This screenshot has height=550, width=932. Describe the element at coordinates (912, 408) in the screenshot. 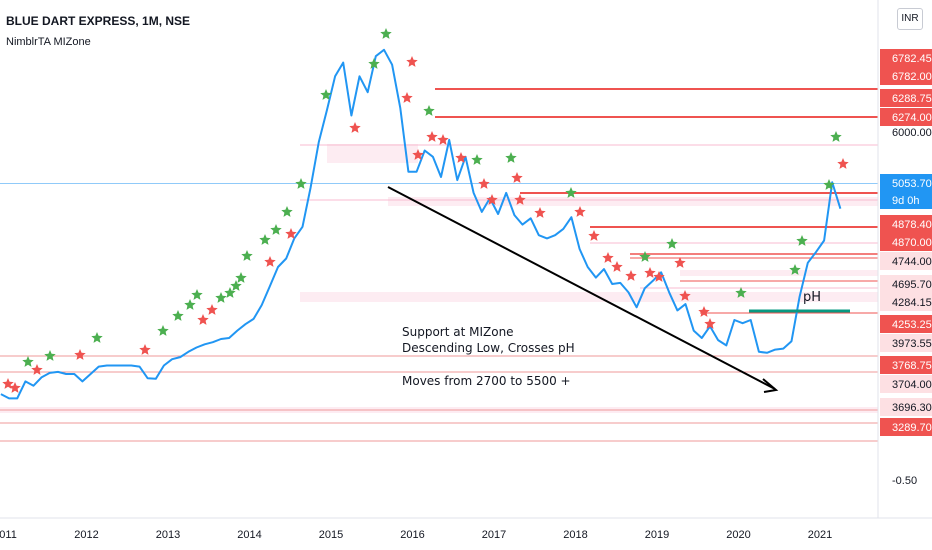

I see `price-label: 3696.30` at that location.